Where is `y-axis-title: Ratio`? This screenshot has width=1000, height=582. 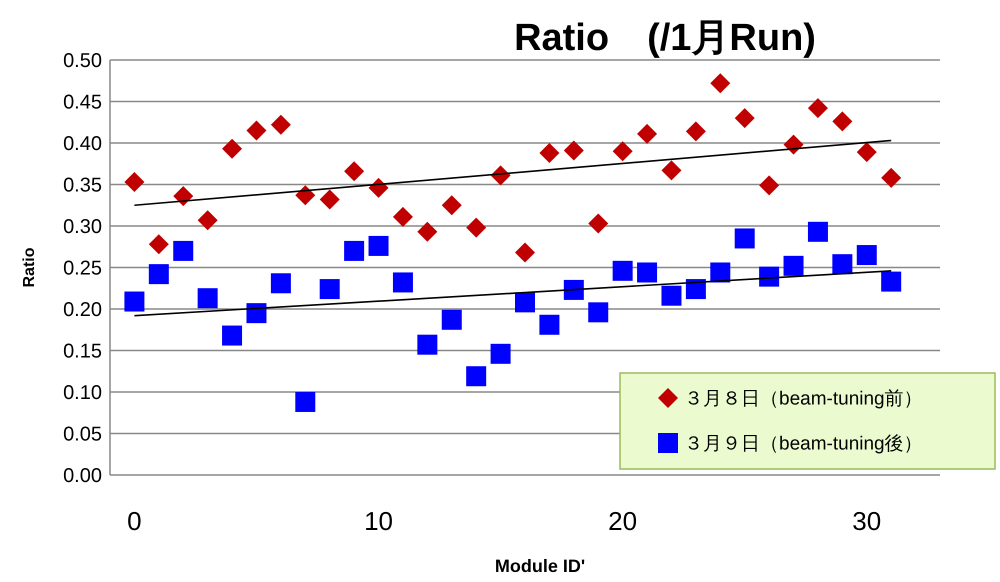
y-axis-title: Ratio is located at coordinates (29, 267).